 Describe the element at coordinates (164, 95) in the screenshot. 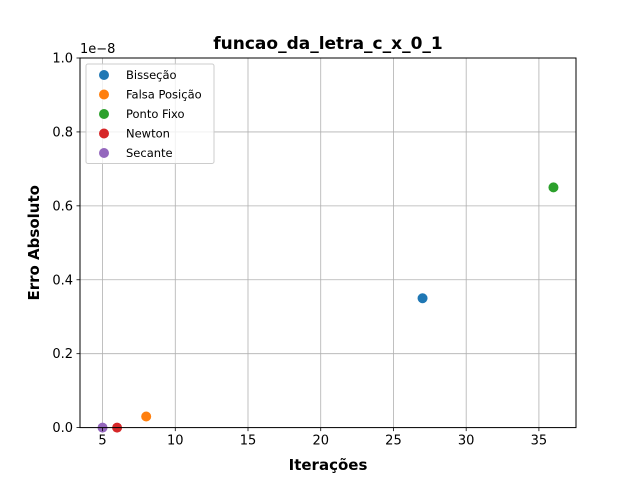

I see `legend-label: Falsa Posição` at that location.